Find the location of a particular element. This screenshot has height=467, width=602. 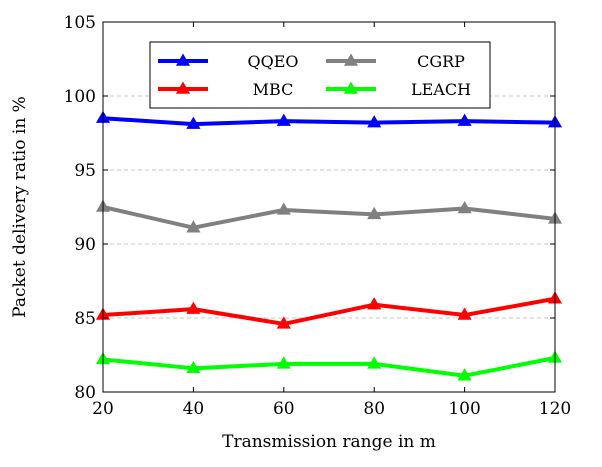

series-leach is located at coordinates (329, 365).